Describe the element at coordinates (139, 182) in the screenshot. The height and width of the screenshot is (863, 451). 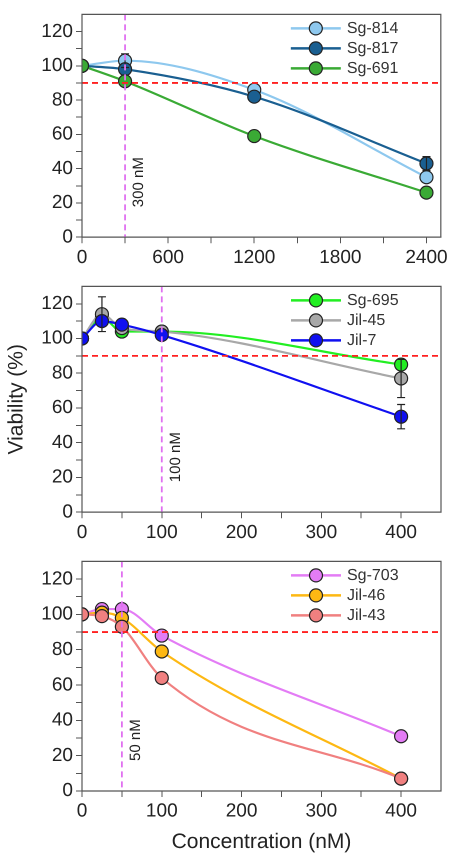
I see `ref-line-label: 300 nM` at that location.